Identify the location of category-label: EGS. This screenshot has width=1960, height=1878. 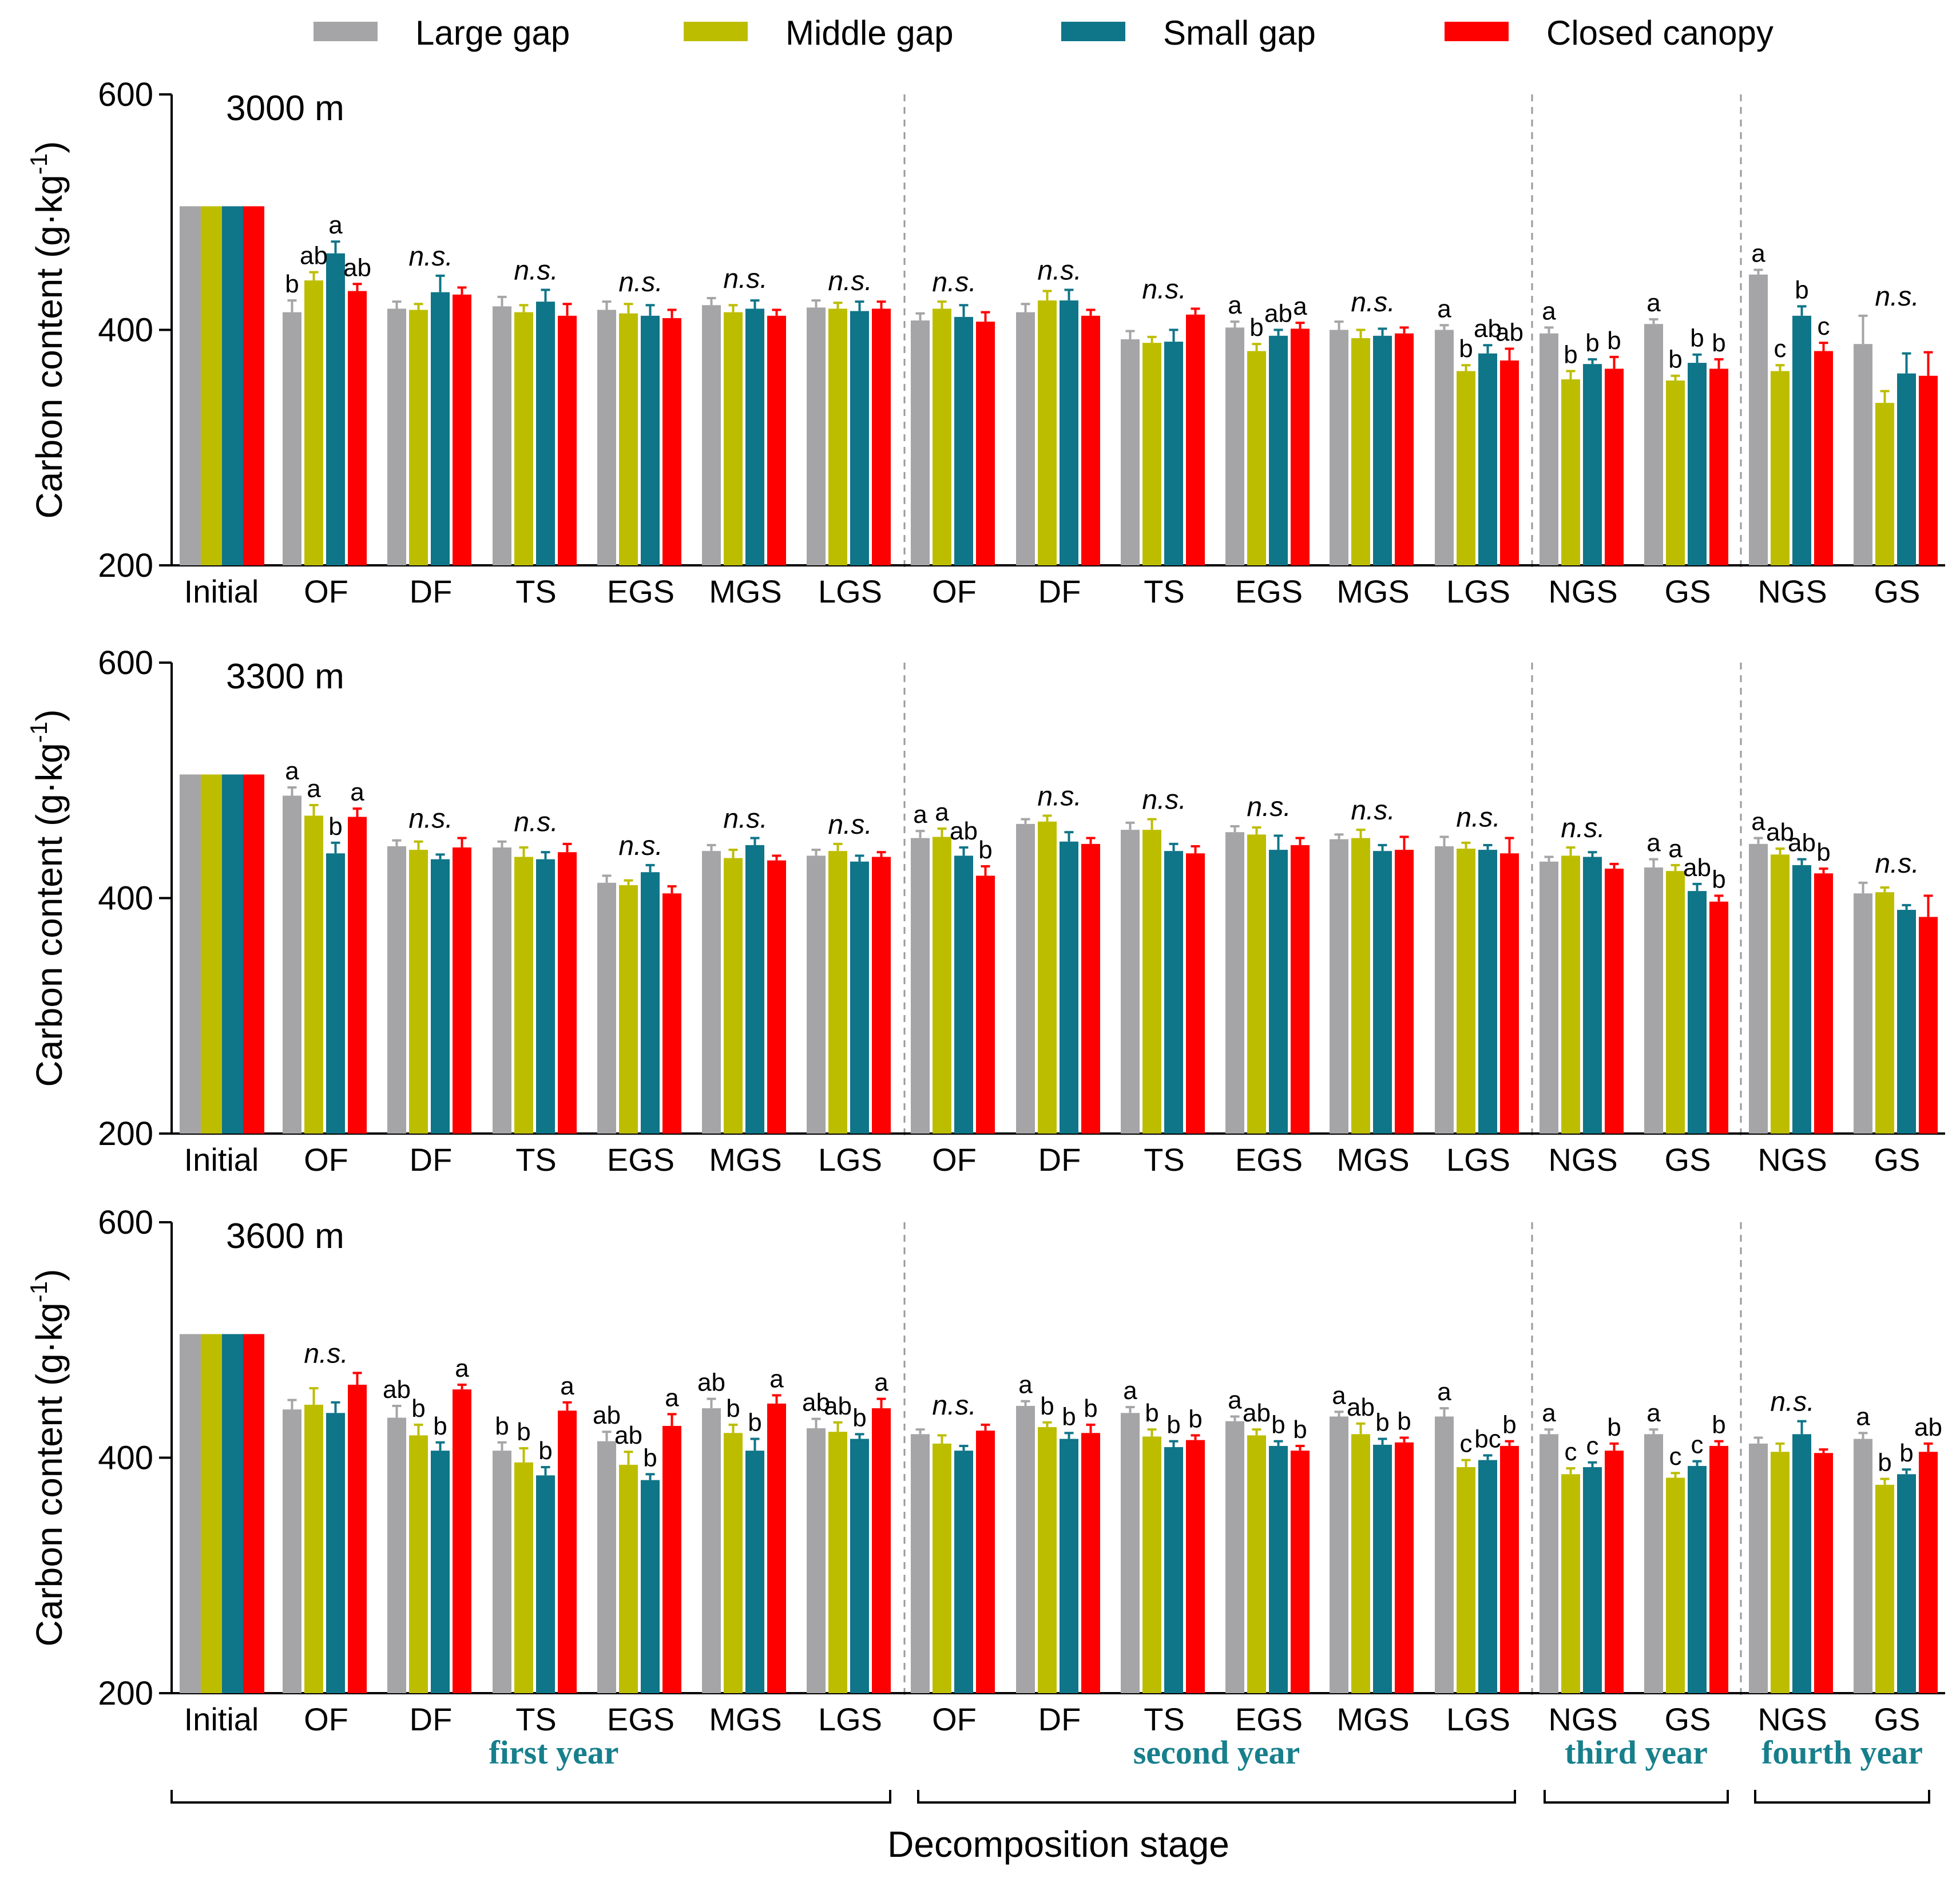
(1269, 1719).